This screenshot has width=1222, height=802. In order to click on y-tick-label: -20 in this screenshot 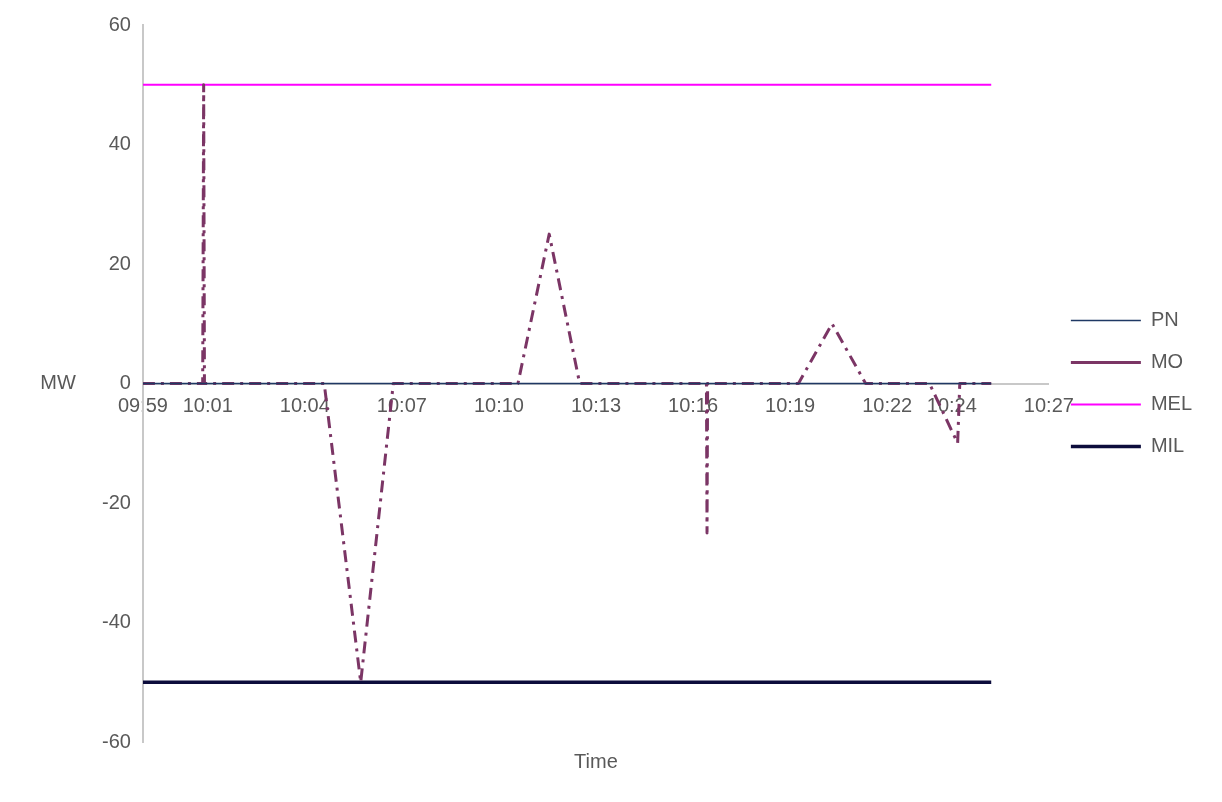, I will do `click(116, 501)`.